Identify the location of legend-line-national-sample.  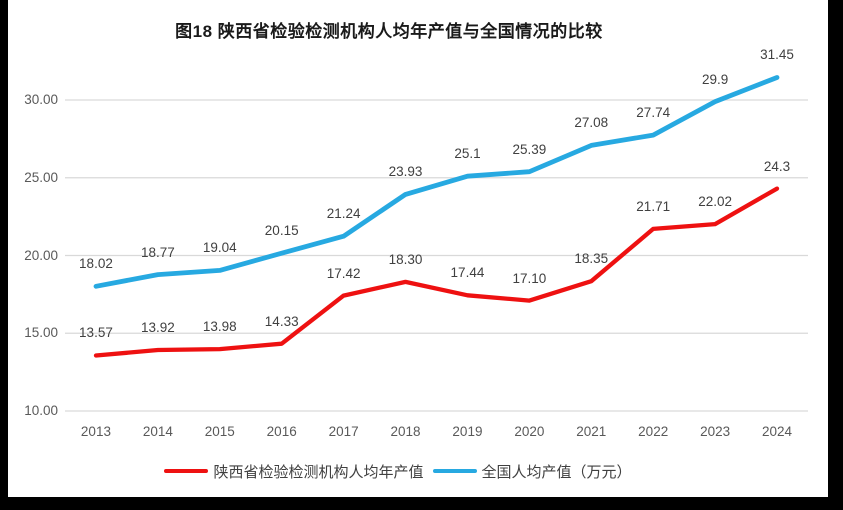
(454, 471).